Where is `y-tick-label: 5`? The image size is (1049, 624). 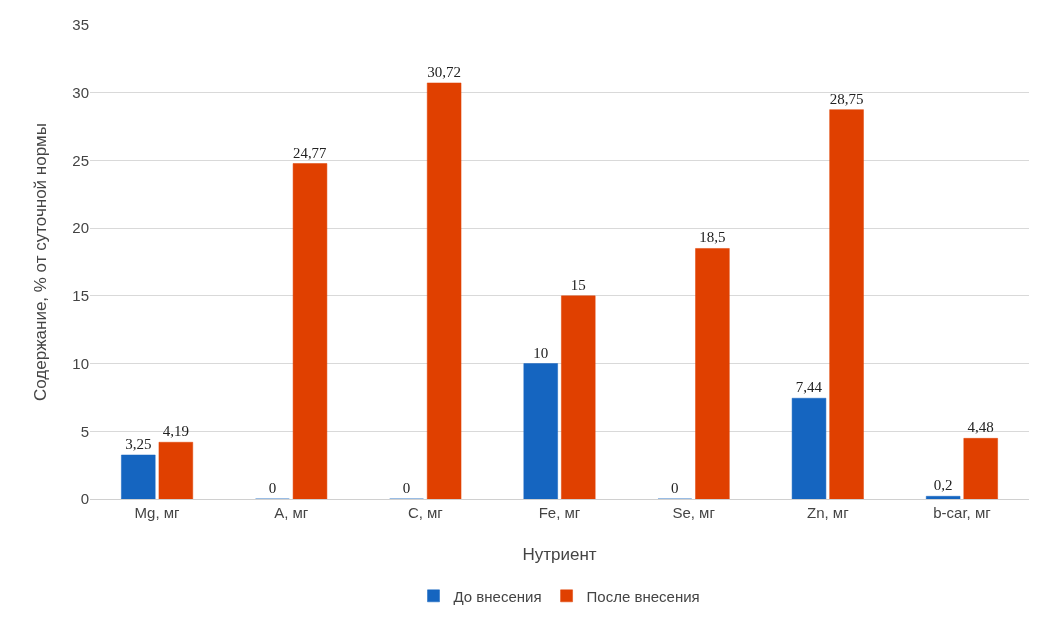 y-tick-label: 5 is located at coordinates (84, 431).